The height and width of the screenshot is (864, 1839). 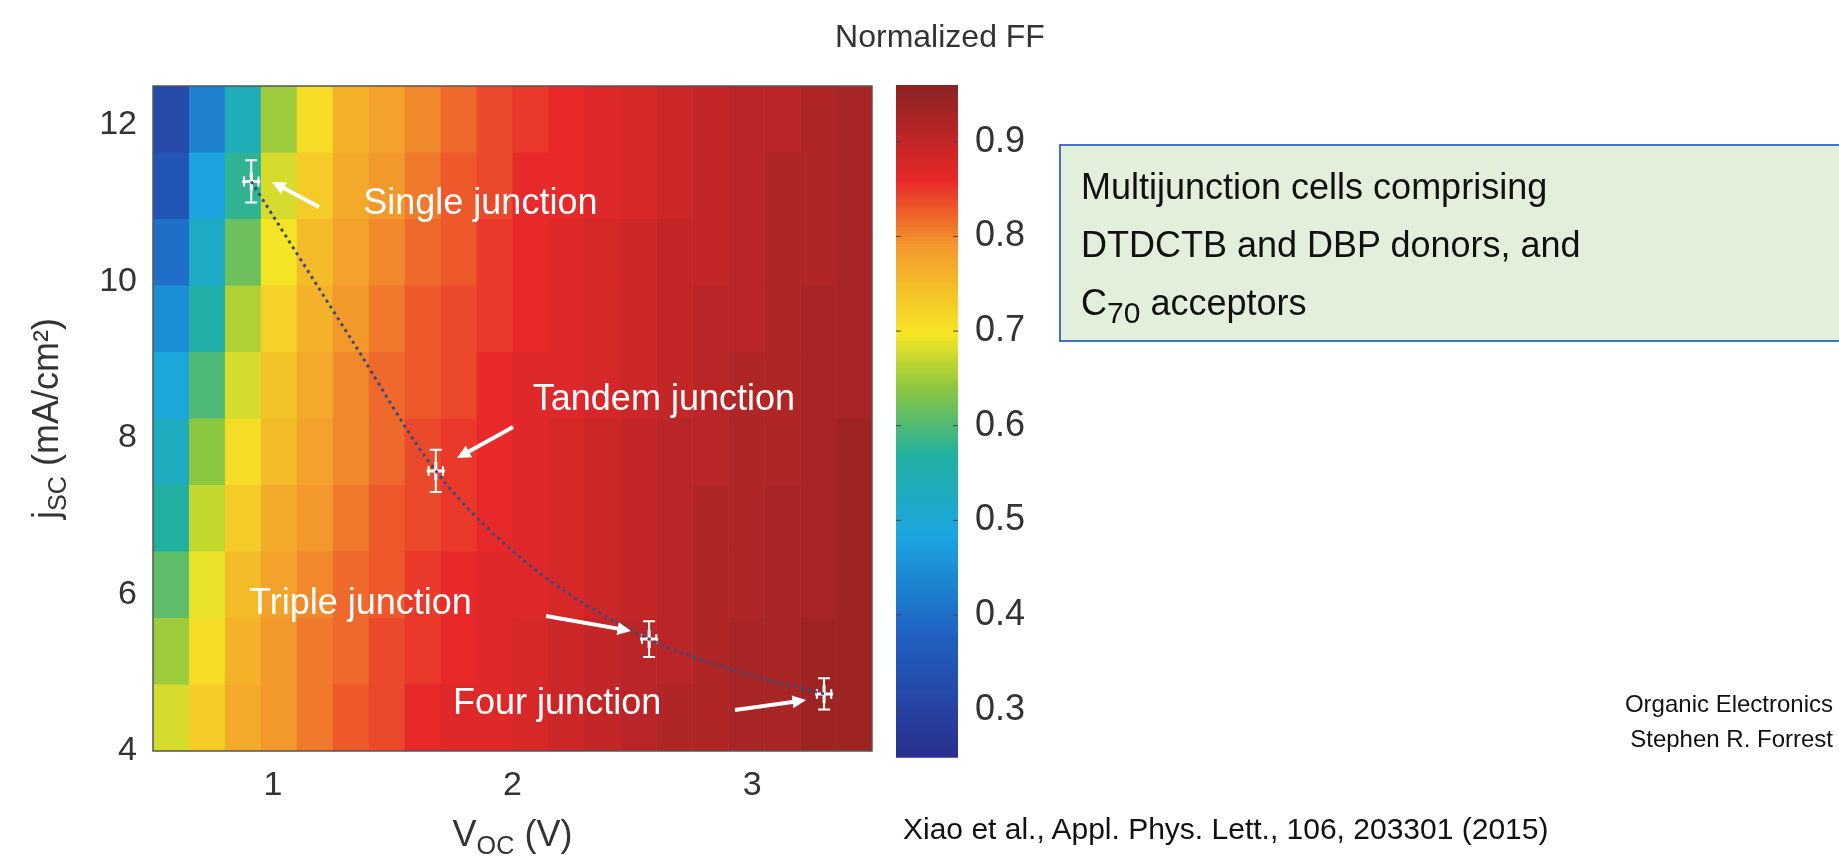 What do you see at coordinates (1226, 829) in the screenshot?
I see `text: Xiao et al., Appl. Phys. Lett., 106, 203301 (2015)` at bounding box center [1226, 829].